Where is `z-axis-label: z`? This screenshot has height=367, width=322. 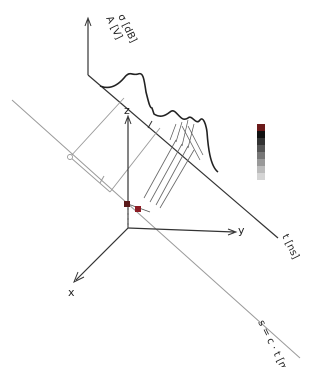
z-axis-label: z is located at coordinates (127, 110).